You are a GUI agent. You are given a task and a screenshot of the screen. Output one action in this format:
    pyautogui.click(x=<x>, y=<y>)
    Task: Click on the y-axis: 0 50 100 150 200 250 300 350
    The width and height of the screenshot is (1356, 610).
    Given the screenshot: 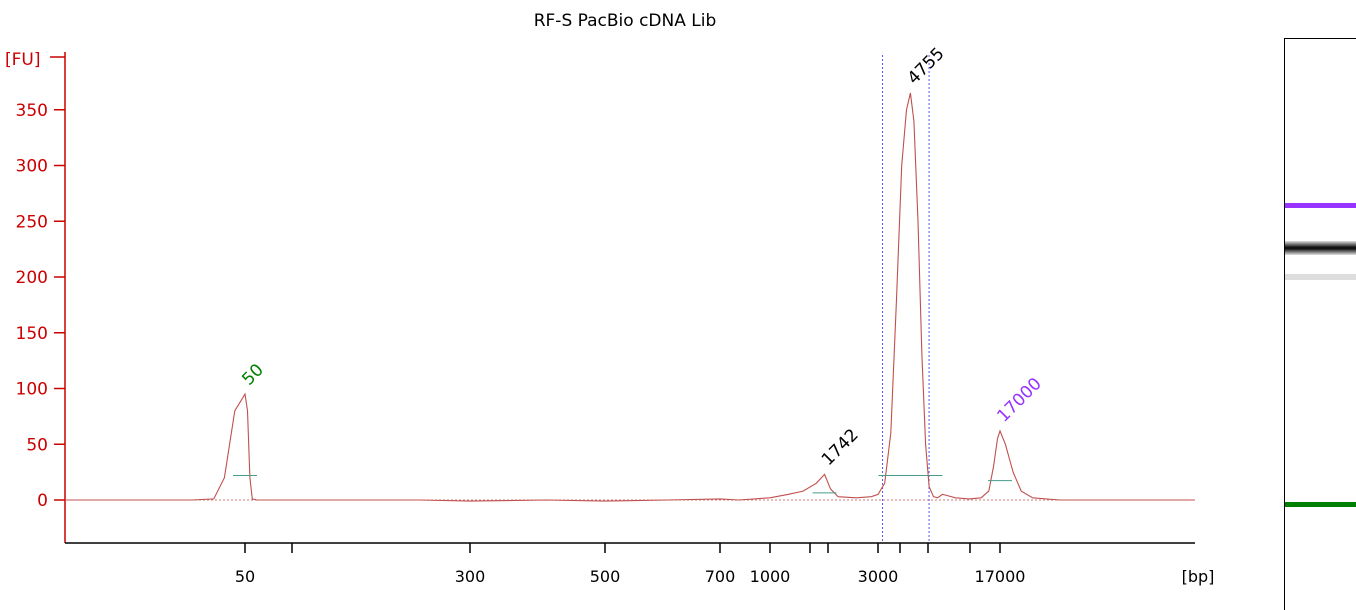 What is the action you would take?
    pyautogui.click(x=41, y=297)
    